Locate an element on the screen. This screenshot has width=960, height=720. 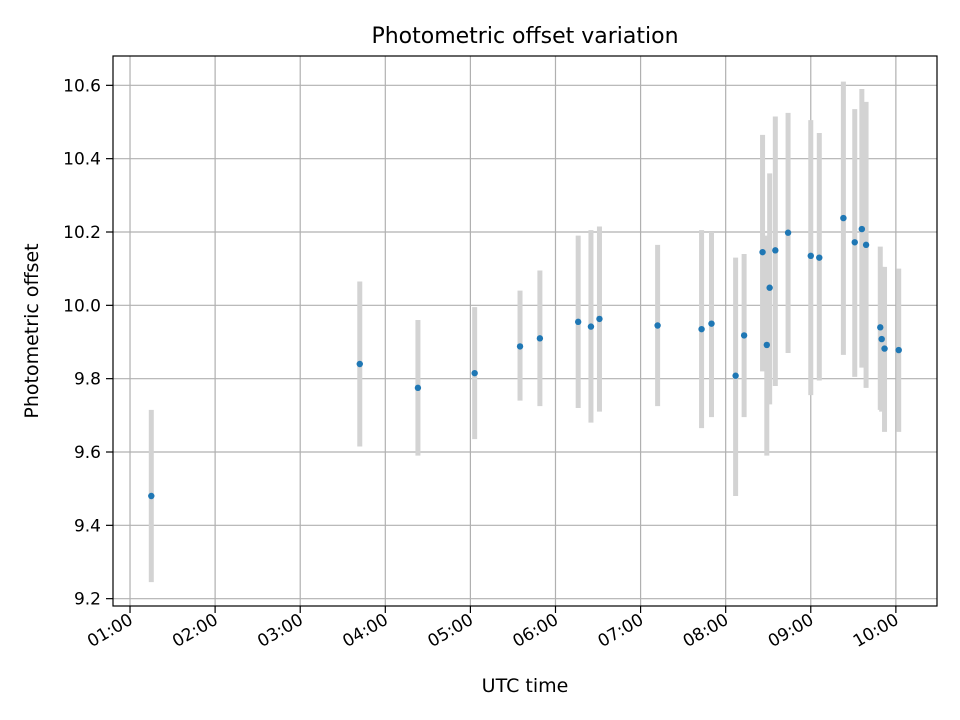
y-tick-label: 10.2 is located at coordinates (82, 233).